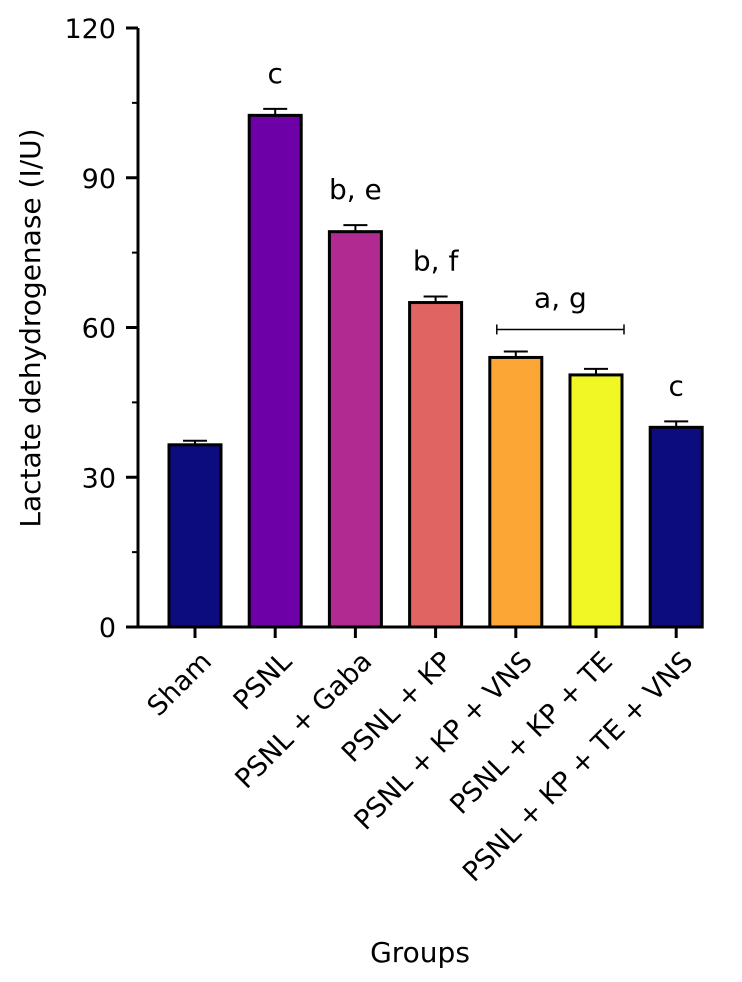  What do you see at coordinates (90, 29) in the screenshot?
I see `y-tick-label: 120` at bounding box center [90, 29].